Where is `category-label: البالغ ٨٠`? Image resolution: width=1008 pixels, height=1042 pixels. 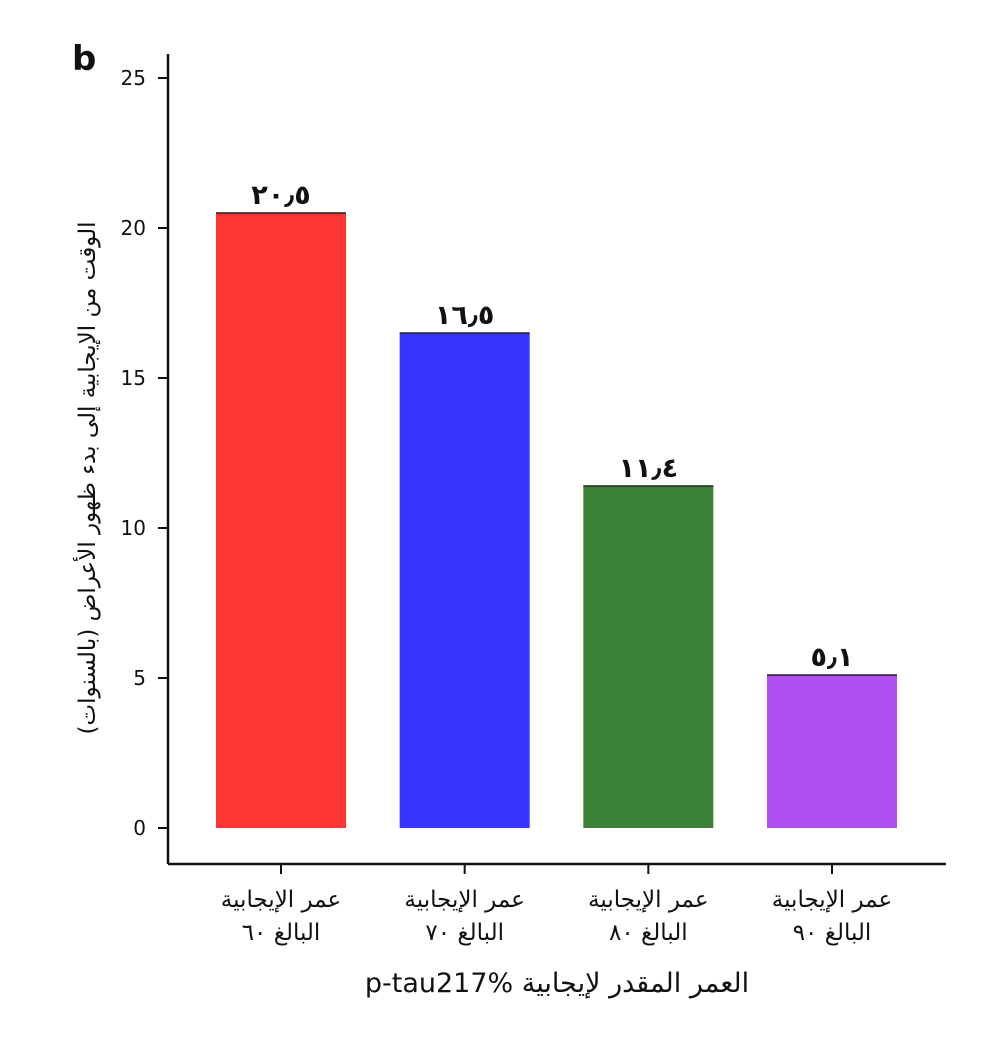
category-label: البالغ ٨٠ is located at coordinates (648, 933).